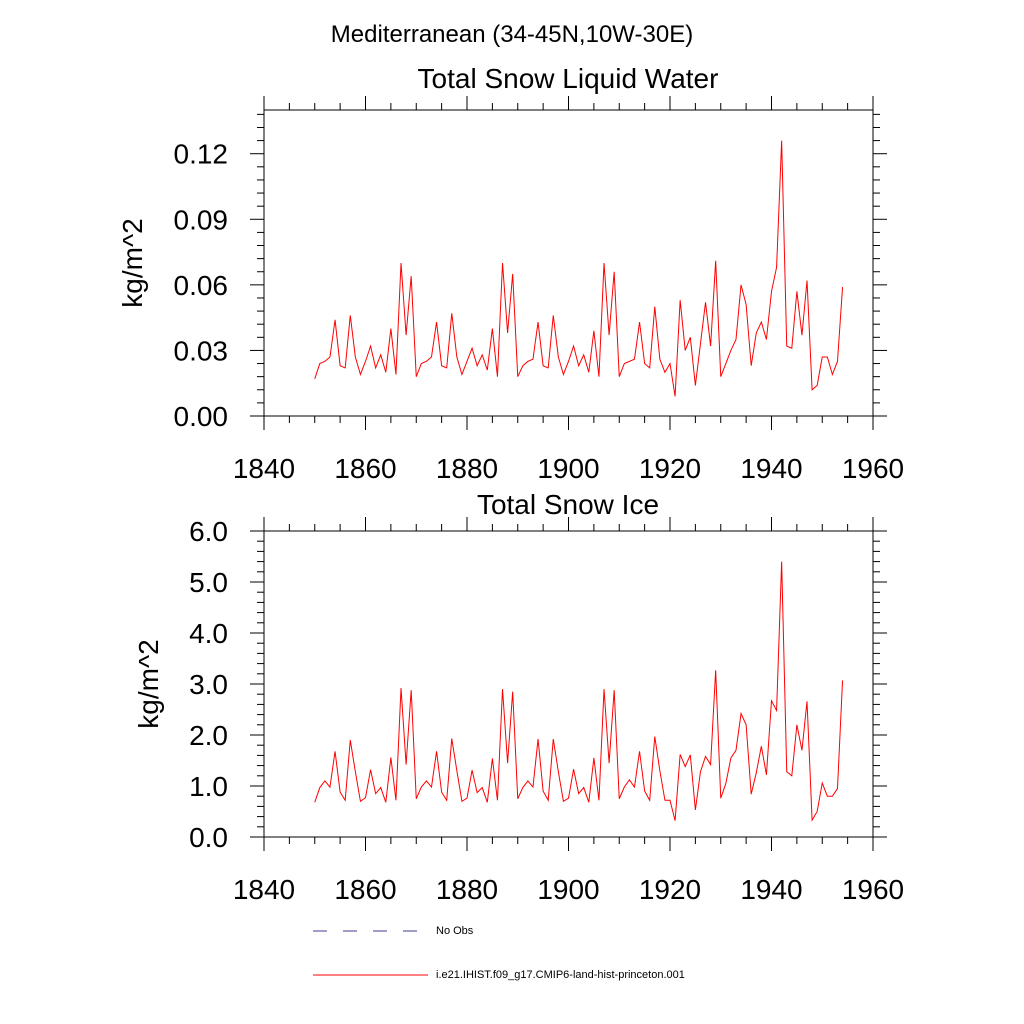 This screenshot has width=1024, height=1024. Describe the element at coordinates (208, 735) in the screenshot. I see `y-tick-label: 2.0` at that location.